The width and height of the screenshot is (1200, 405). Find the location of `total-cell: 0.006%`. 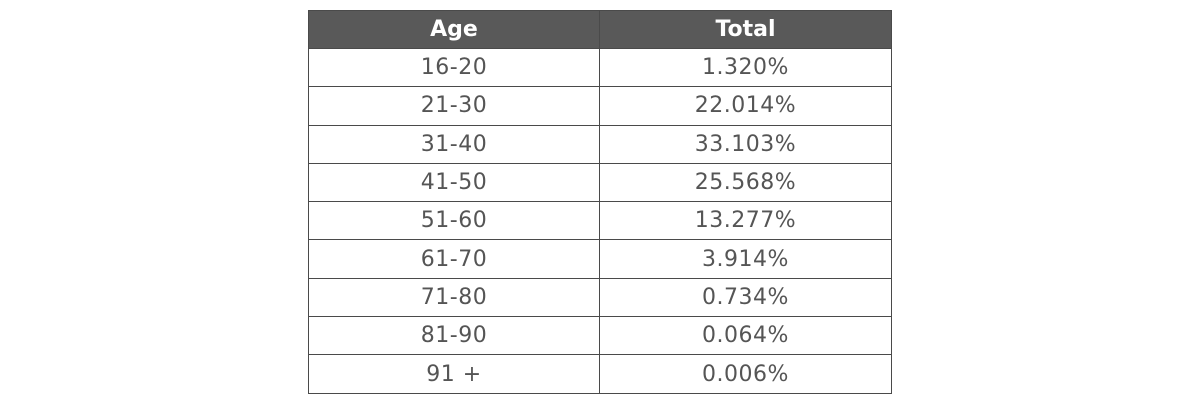

total-cell: 0.006% is located at coordinates (745, 374).